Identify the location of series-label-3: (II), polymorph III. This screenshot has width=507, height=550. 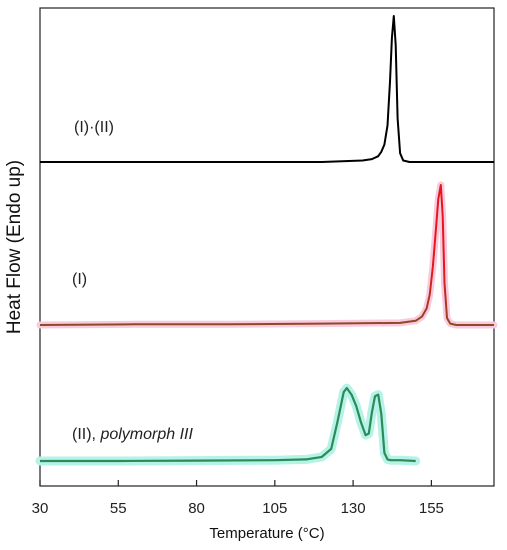
(132, 434).